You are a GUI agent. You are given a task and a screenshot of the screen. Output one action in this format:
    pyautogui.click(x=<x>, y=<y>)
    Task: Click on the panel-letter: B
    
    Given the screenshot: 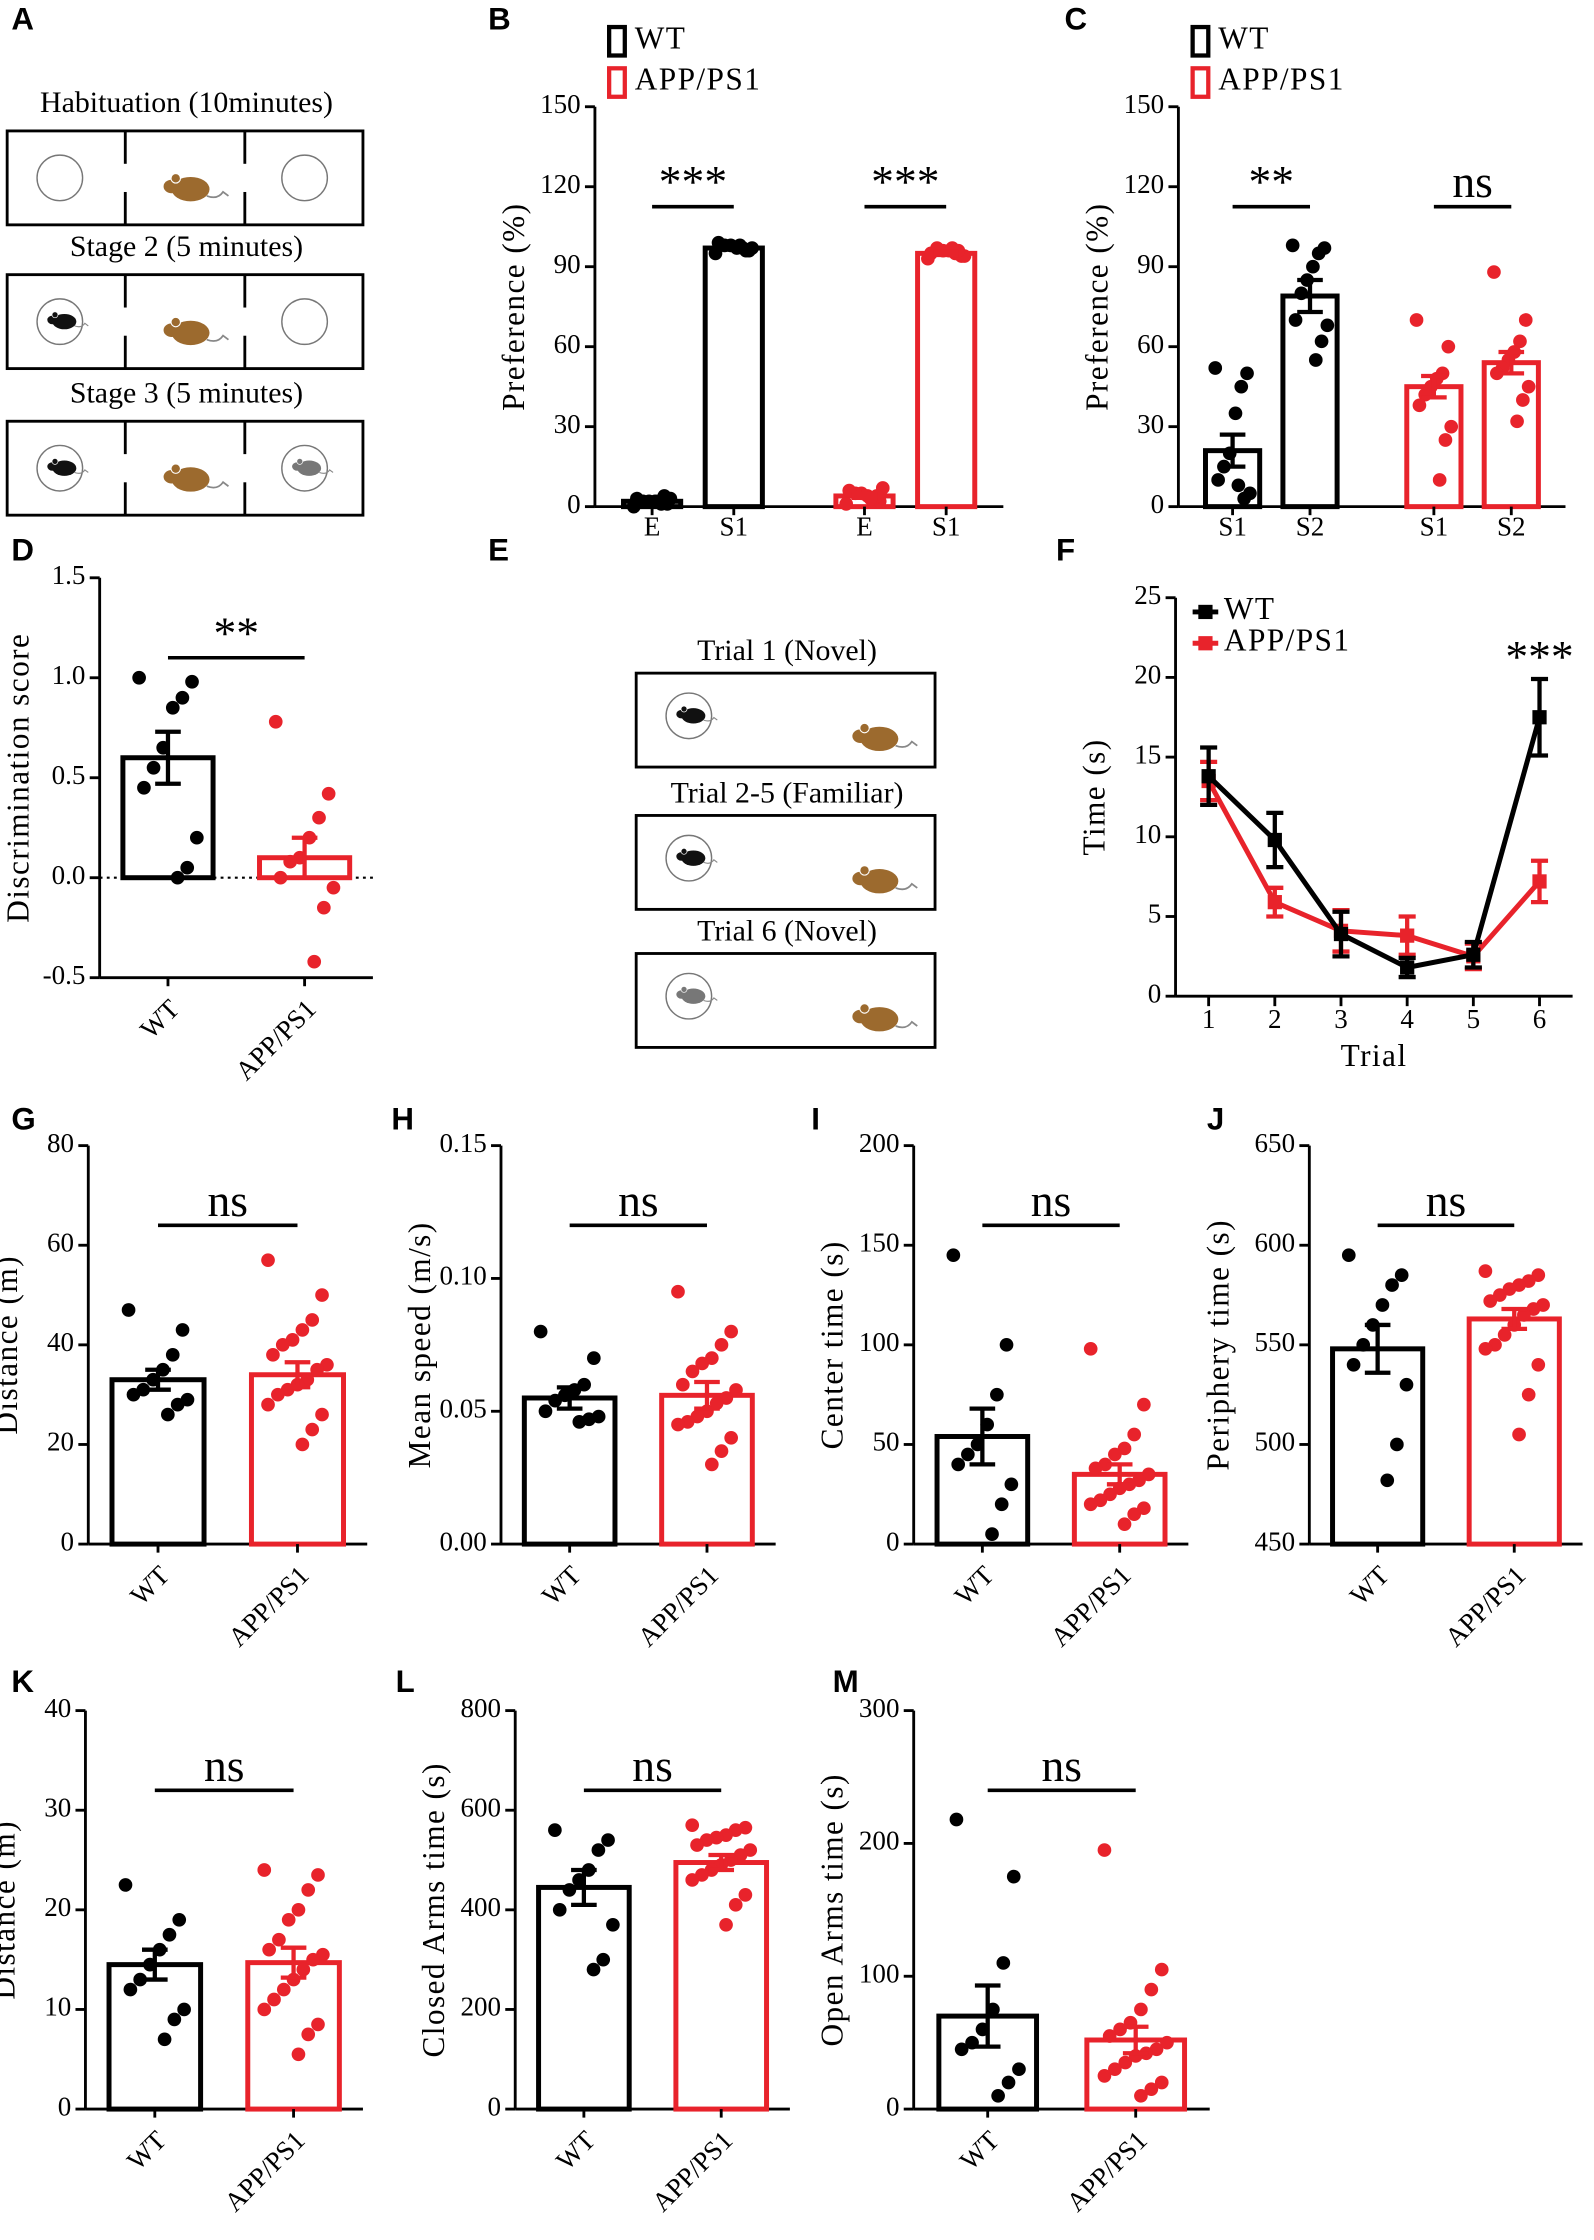 What is the action you would take?
    pyautogui.click(x=499, y=19)
    